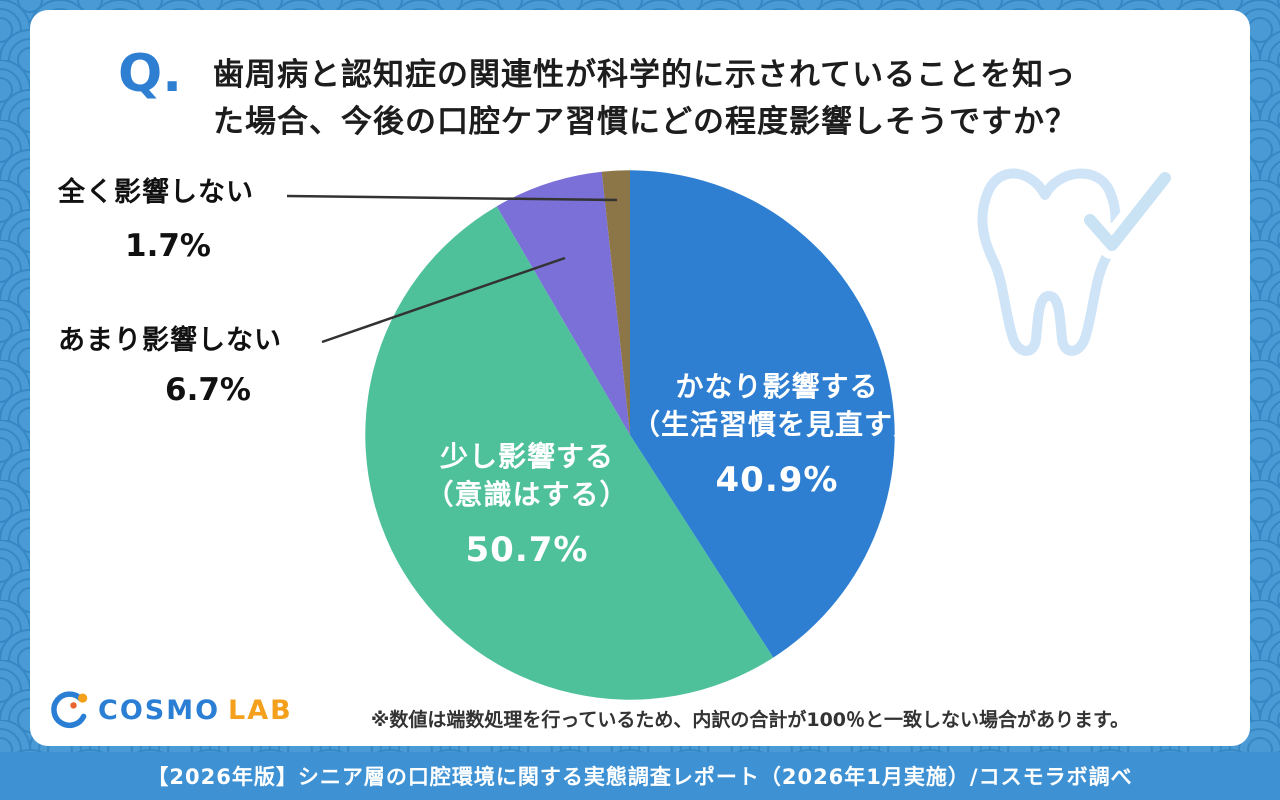 Image resolution: width=1280 pixels, height=800 pixels. Describe the element at coordinates (527, 494) in the screenshot. I see `slice-label-some-line2: （意識はする）` at that location.